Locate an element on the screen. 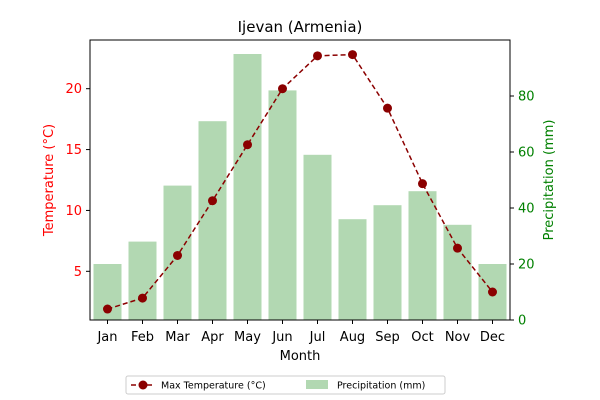 Image resolution: width=600 pixels, height=400 pixels. x-tick-label: Aug is located at coordinates (352, 337).